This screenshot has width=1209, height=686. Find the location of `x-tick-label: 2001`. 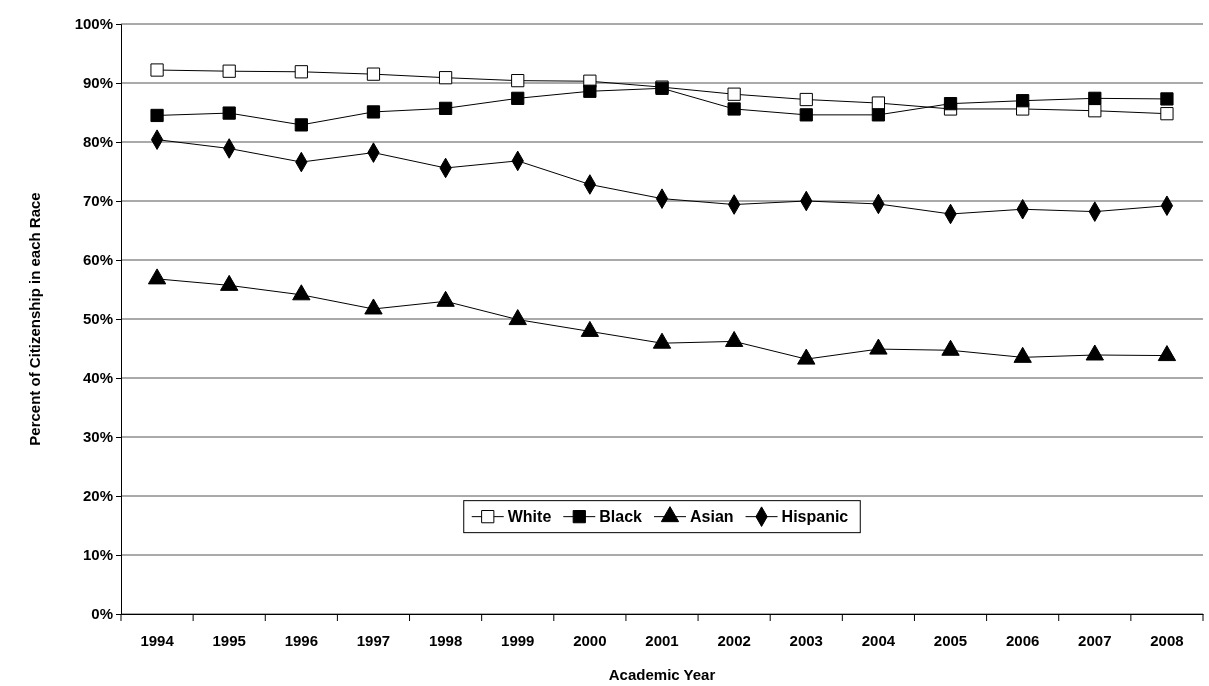

x-tick-label: 2001 is located at coordinates (662, 640).